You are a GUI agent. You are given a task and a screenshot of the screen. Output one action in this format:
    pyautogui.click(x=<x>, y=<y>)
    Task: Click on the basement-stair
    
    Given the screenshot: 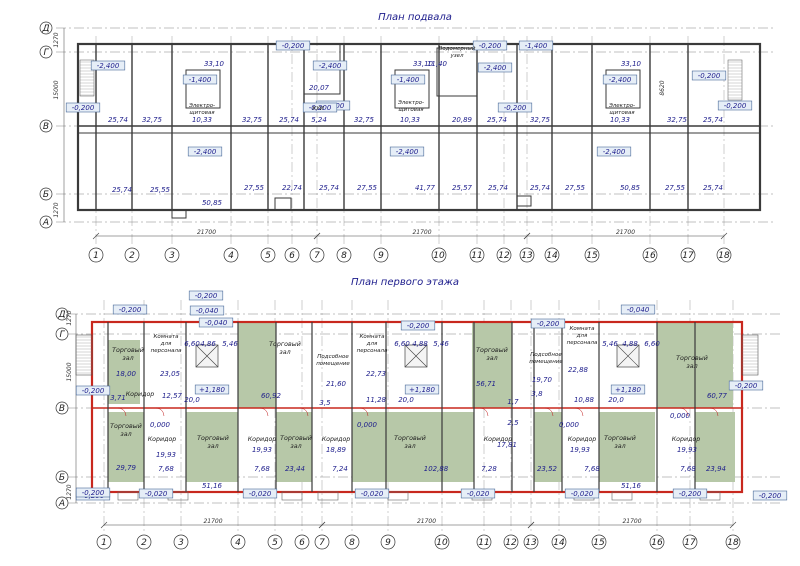 What is the action you would take?
    pyautogui.click(x=87, y=78)
    